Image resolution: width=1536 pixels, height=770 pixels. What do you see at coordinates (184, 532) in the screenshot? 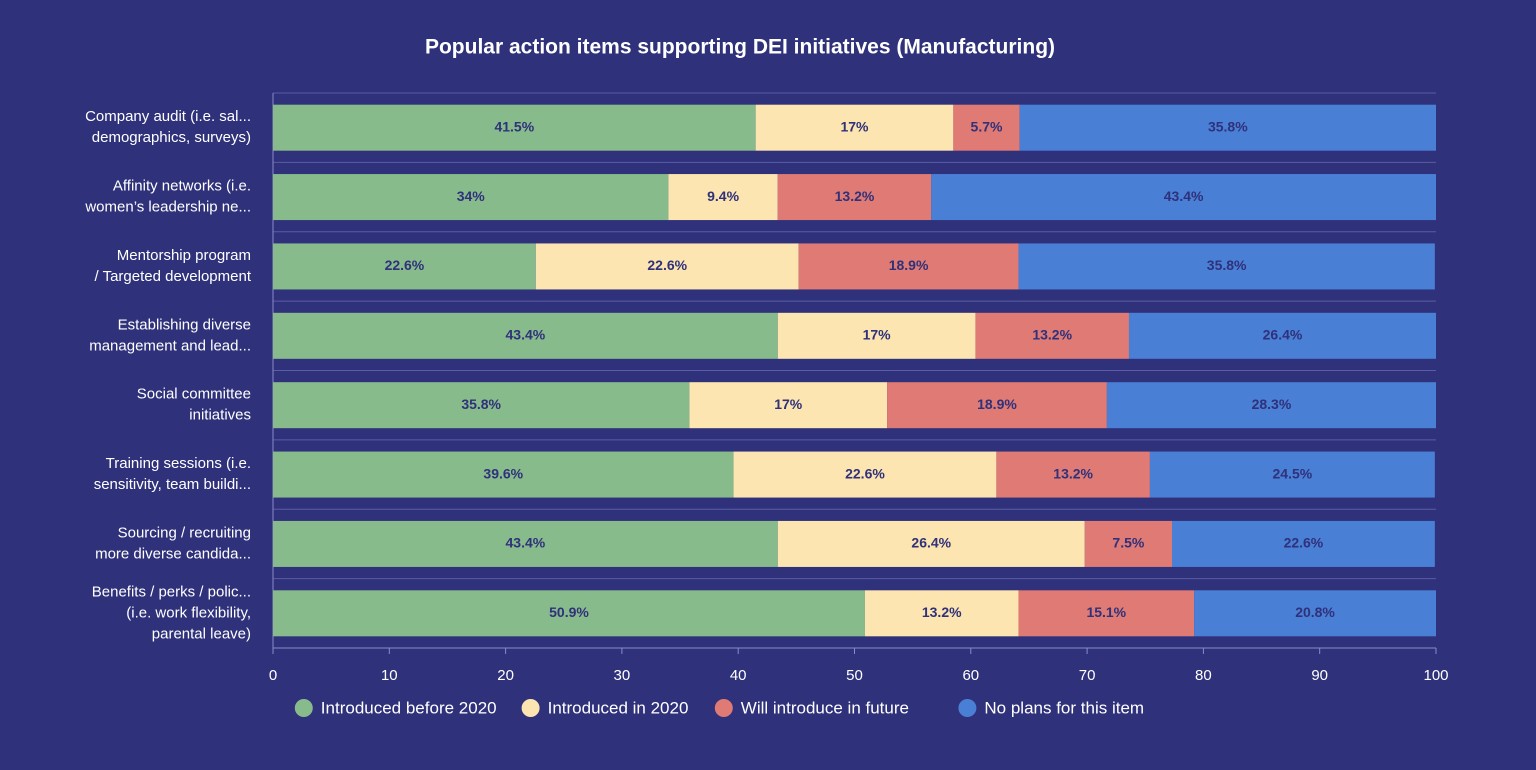
I see `y-tick-label: Sourcing / recruiting` at bounding box center [184, 532].